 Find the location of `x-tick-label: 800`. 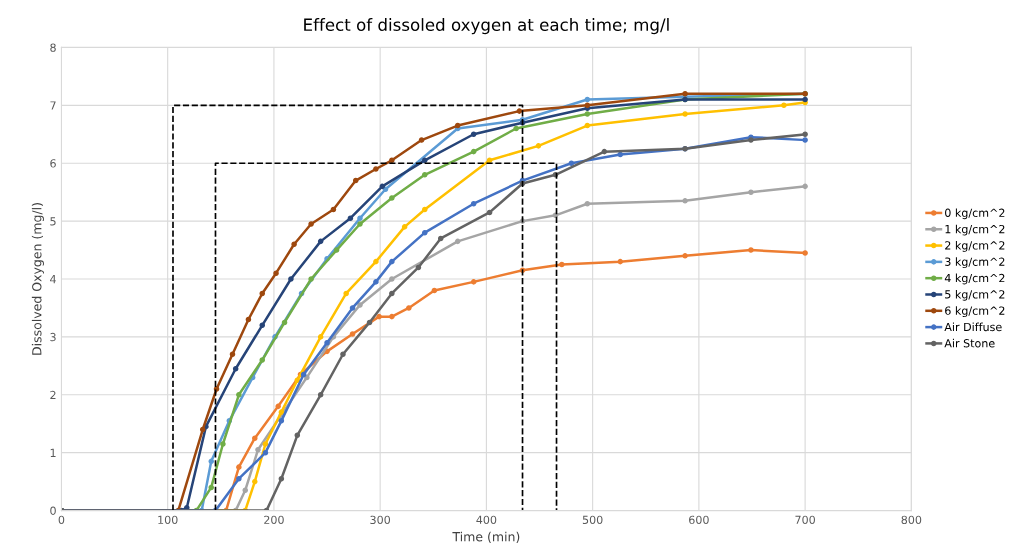

x-tick-label: 800 is located at coordinates (911, 520).